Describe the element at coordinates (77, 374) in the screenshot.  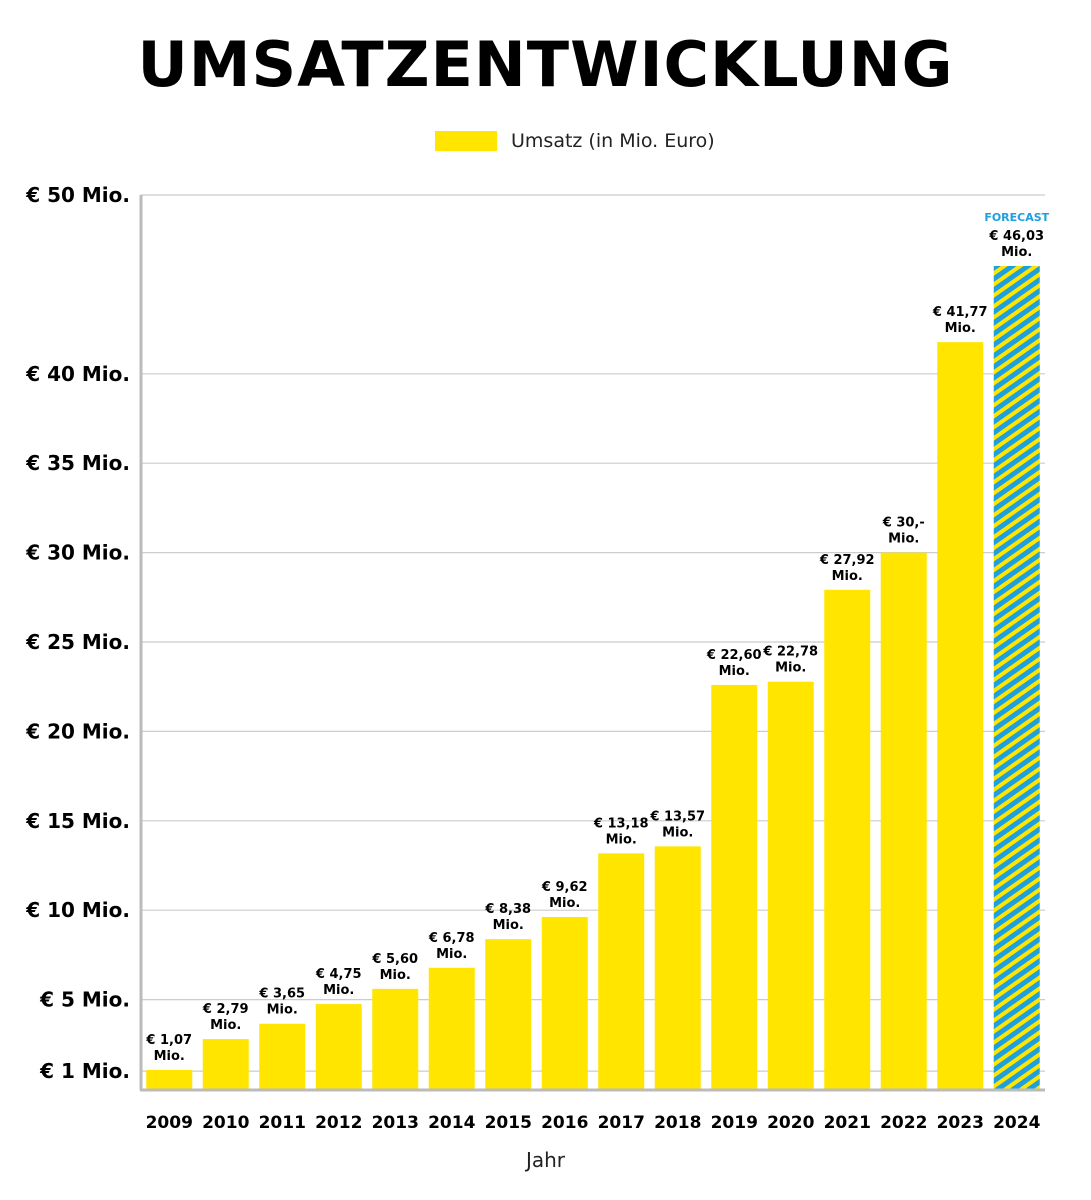
I see `y-tick-label: € 40 Mio.` at that location.